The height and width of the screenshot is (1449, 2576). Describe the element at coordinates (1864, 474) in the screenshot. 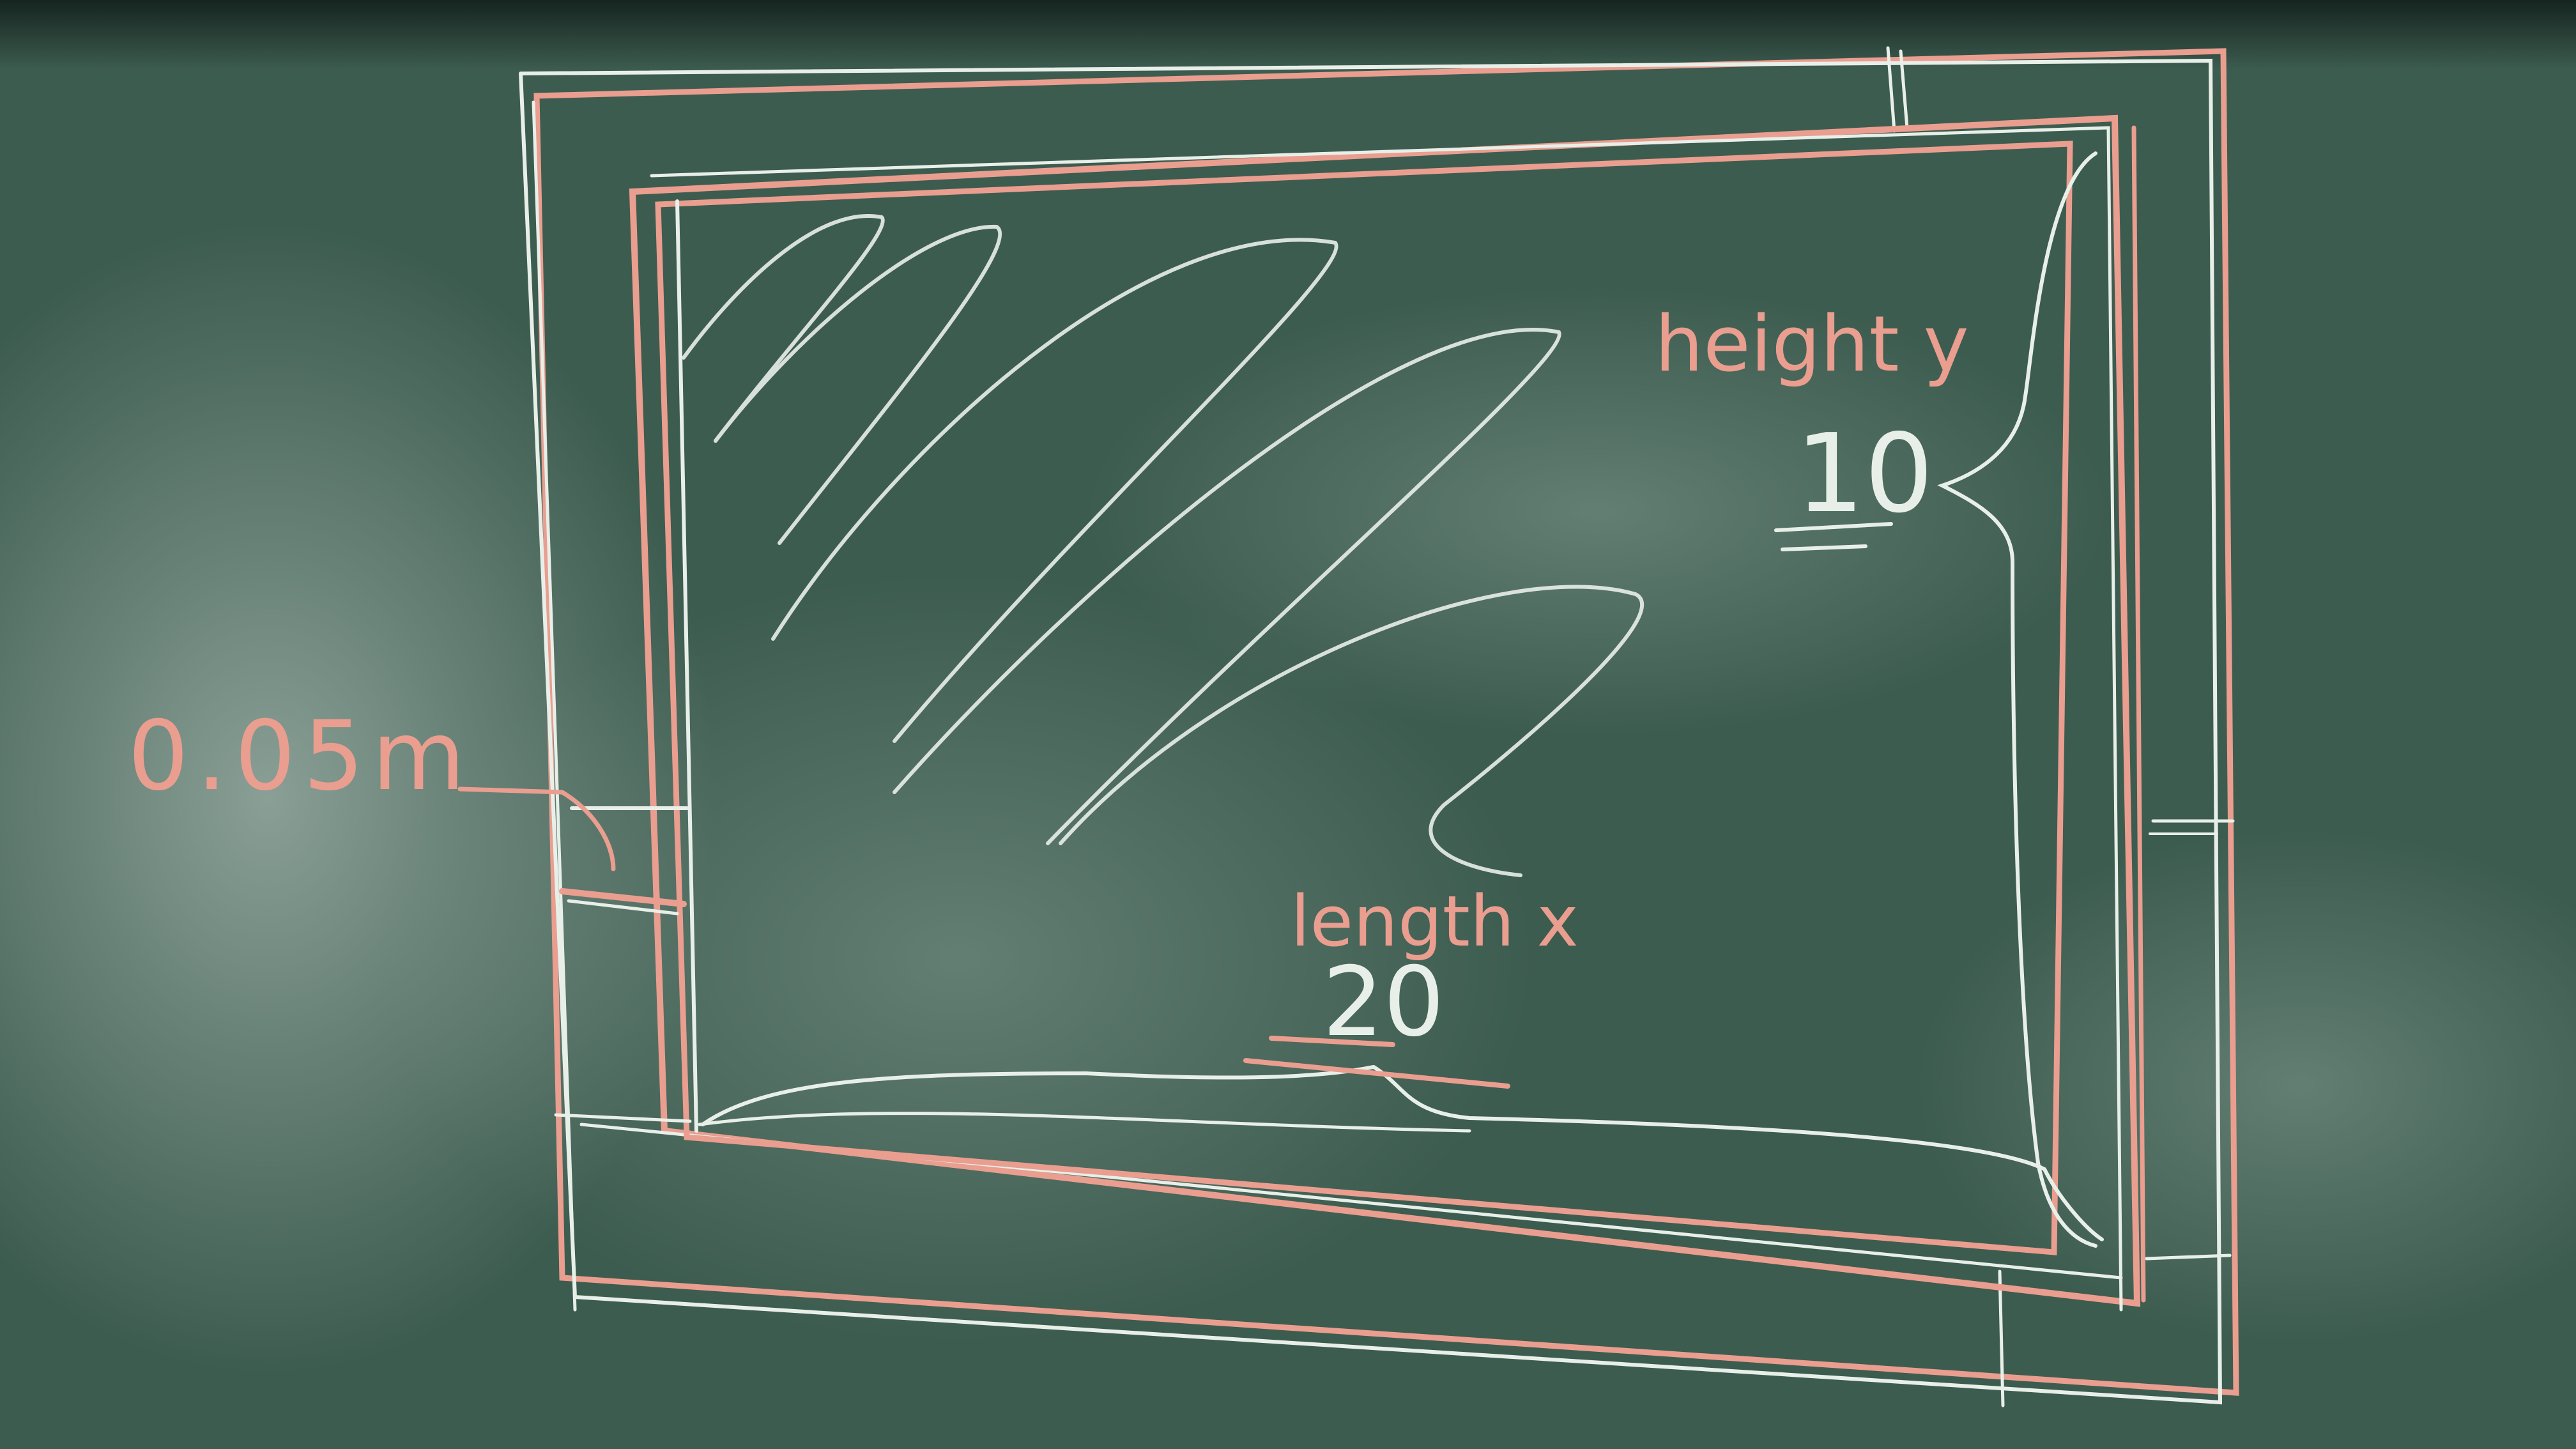

I see `height-value: 10` at that location.